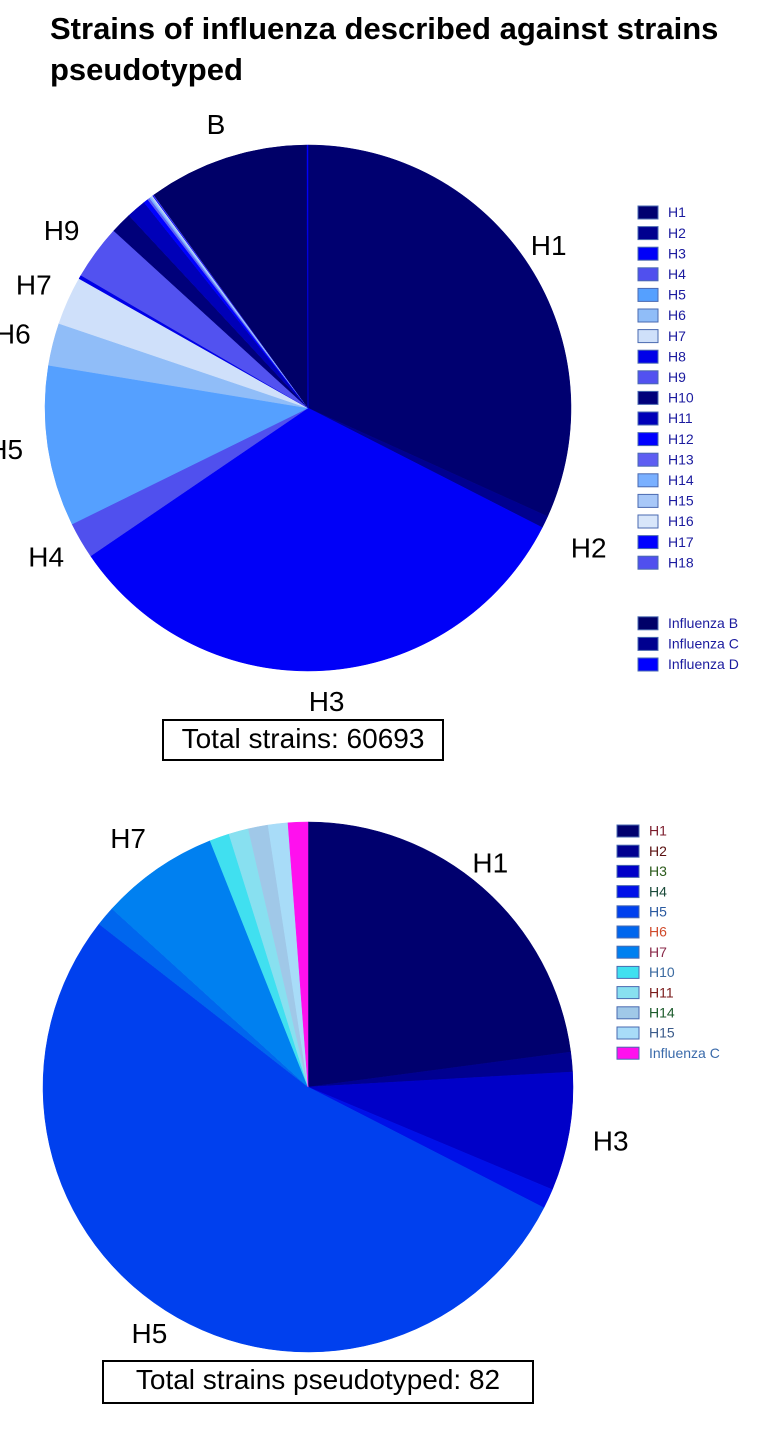 This screenshot has width=784, height=1437. What do you see at coordinates (176, 444) in the screenshot?
I see `pie-slice-h5` at bounding box center [176, 444].